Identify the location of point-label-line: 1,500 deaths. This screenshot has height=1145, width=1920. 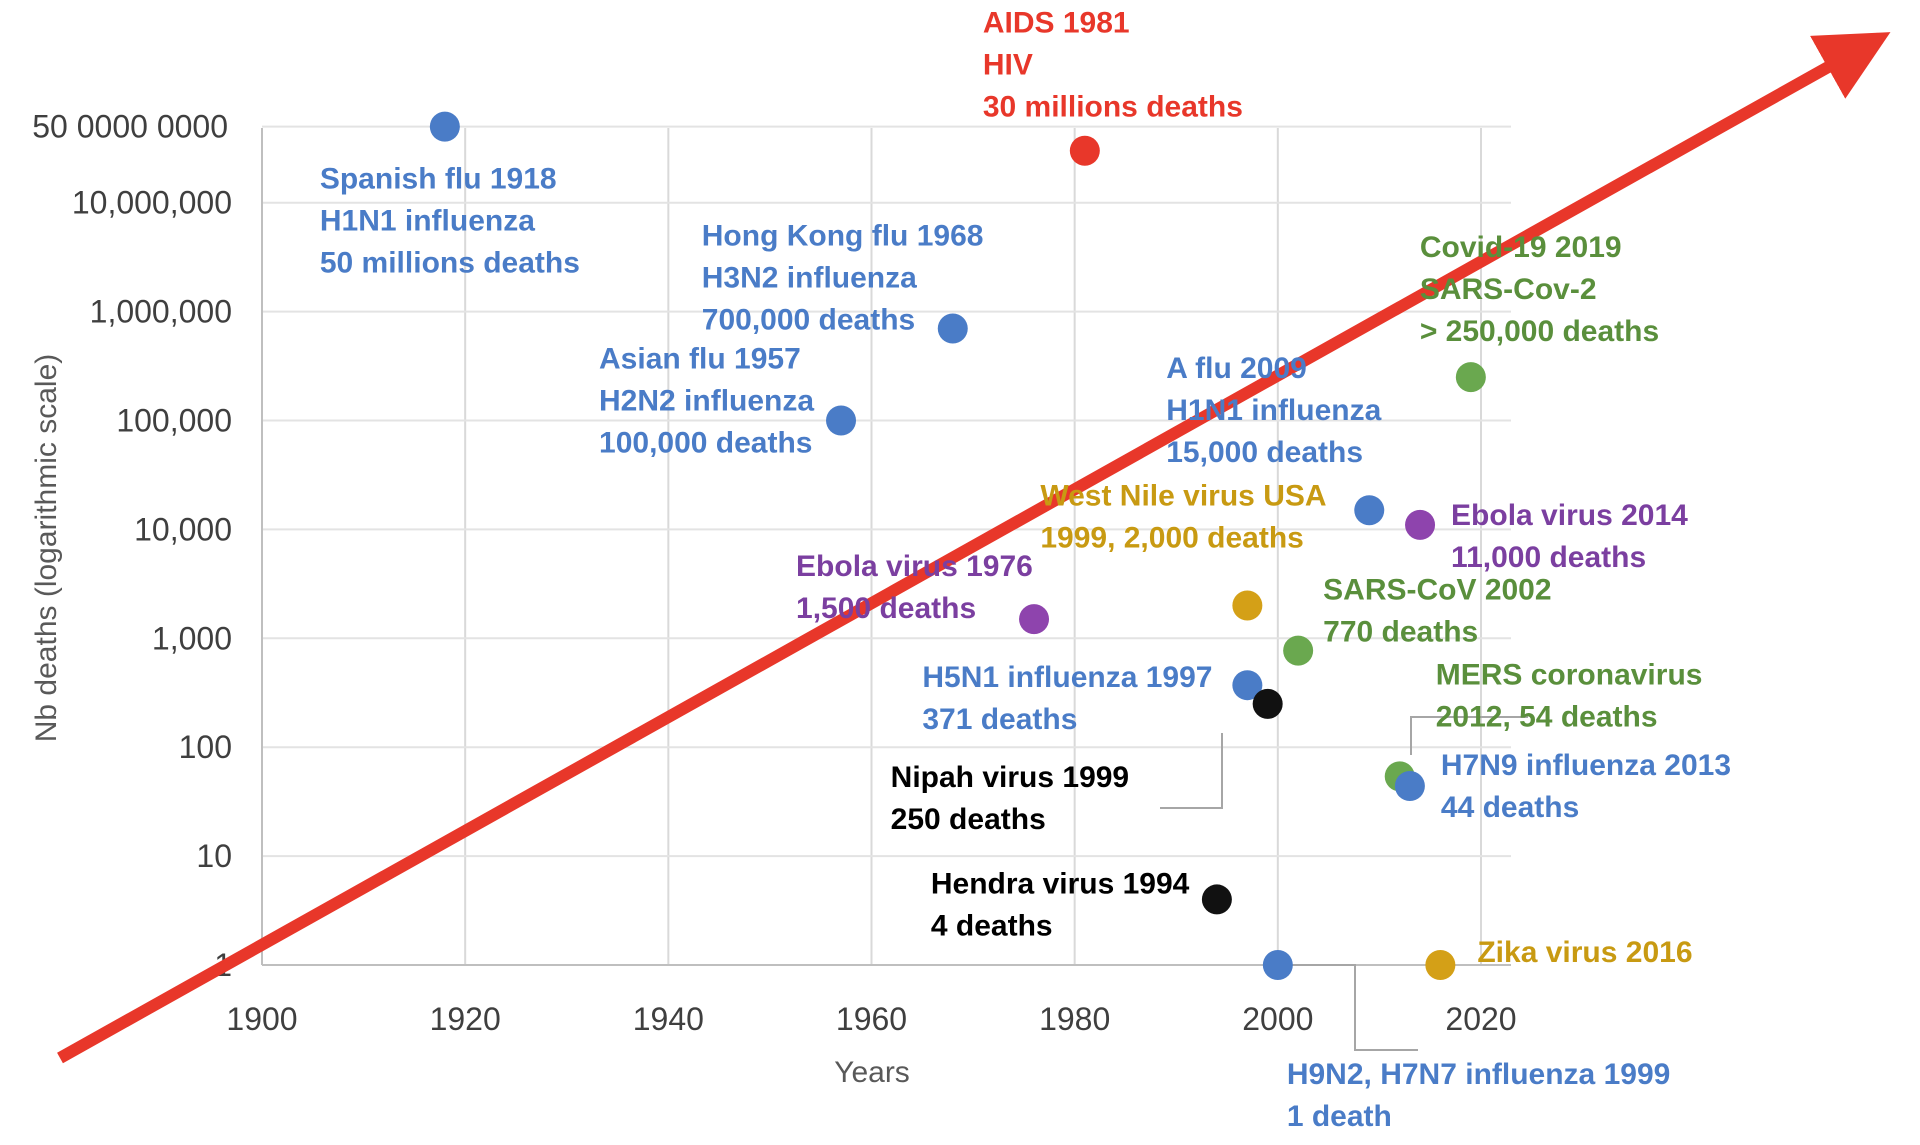
(886, 608).